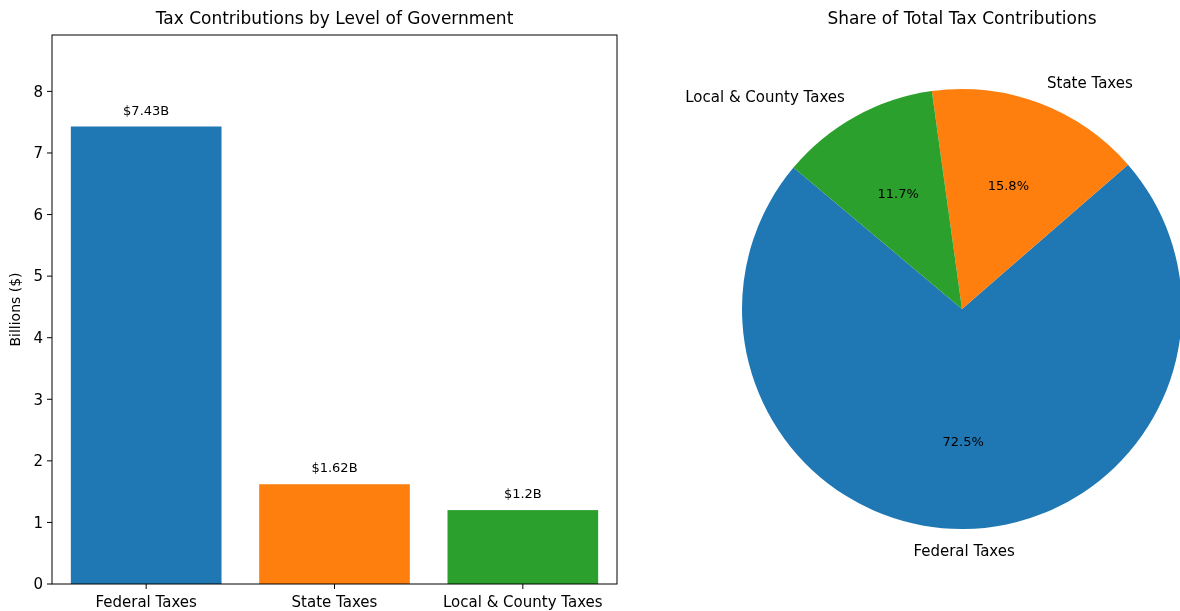  I want to click on pie-slice, so click(1030, 199).